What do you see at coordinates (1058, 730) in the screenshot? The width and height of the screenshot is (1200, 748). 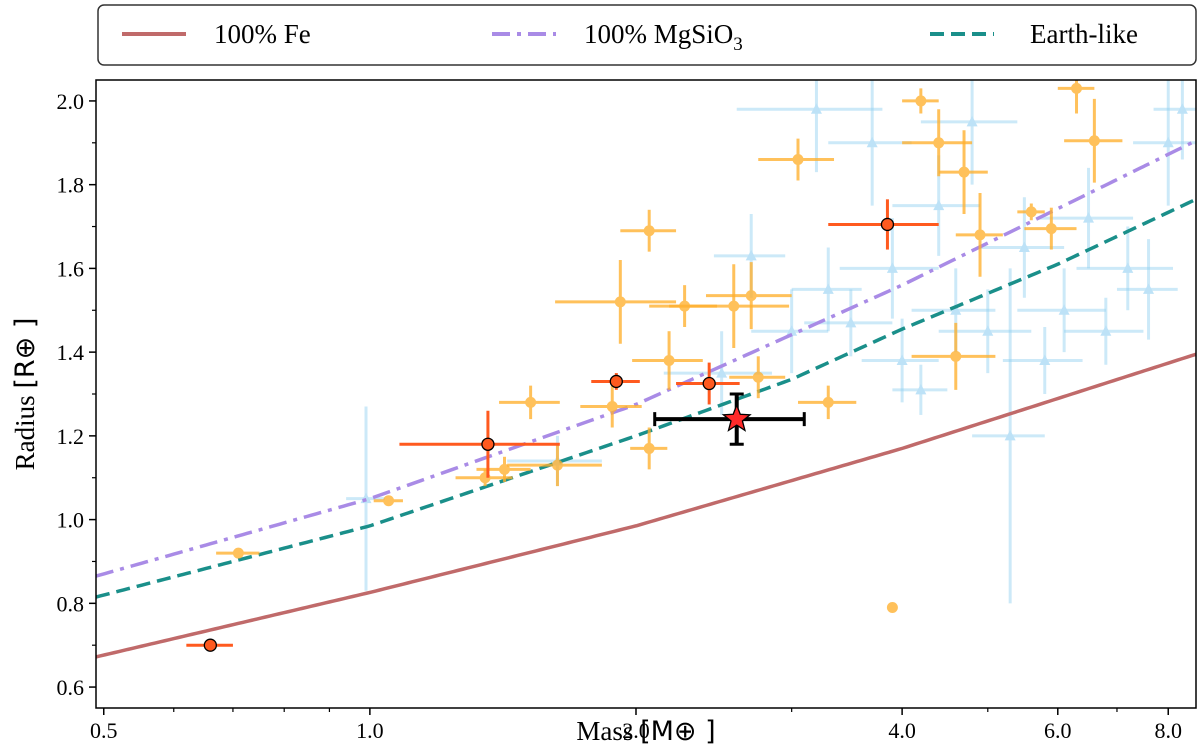 I see `x-tick-label: 6.0` at bounding box center [1058, 730].